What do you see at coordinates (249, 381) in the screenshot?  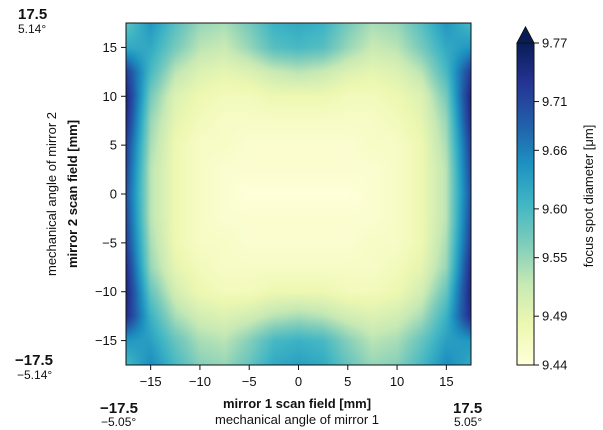 I see `x-tick-label: −5` at bounding box center [249, 381].